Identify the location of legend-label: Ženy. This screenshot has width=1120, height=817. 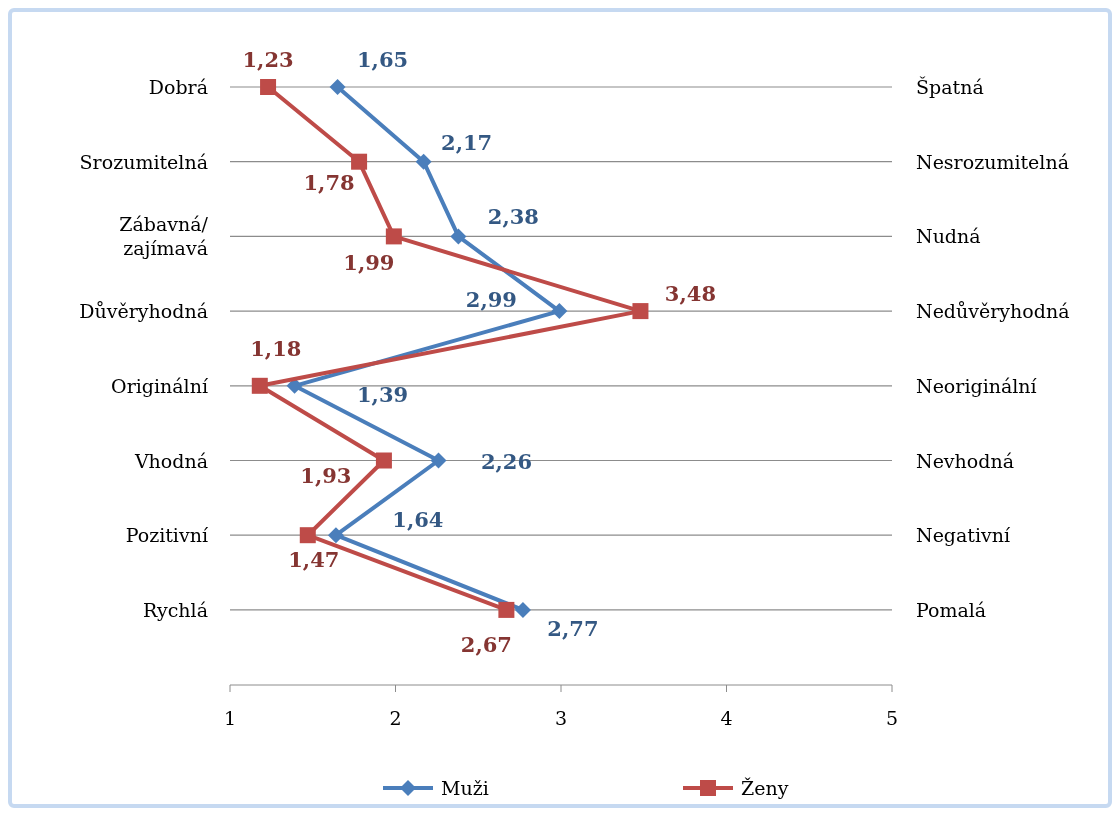
(765, 788).